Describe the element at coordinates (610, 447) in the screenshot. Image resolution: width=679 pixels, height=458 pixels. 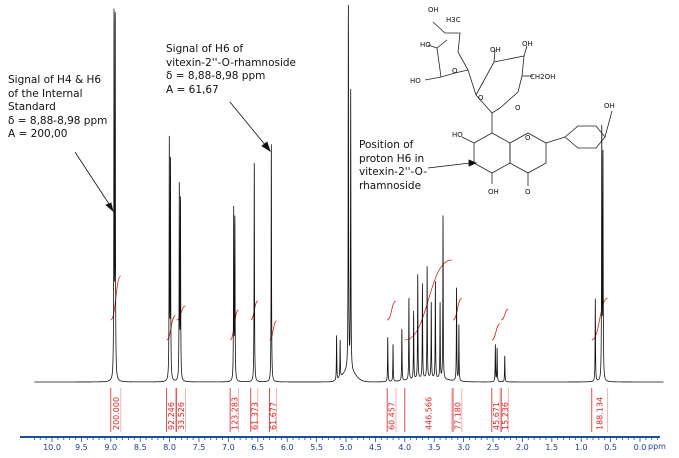
I see `x-tick-label: 0.5` at that location.